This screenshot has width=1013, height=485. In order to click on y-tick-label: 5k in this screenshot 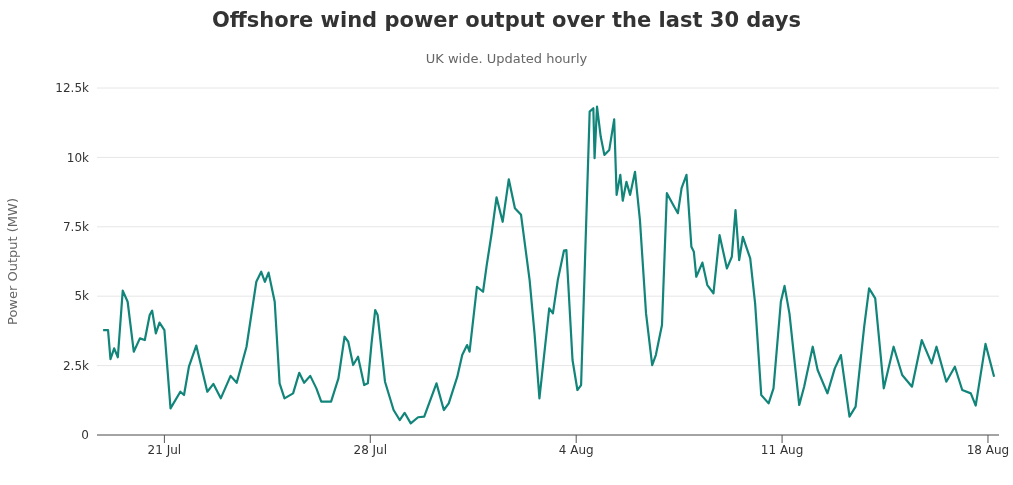, I will do `click(82, 296)`.